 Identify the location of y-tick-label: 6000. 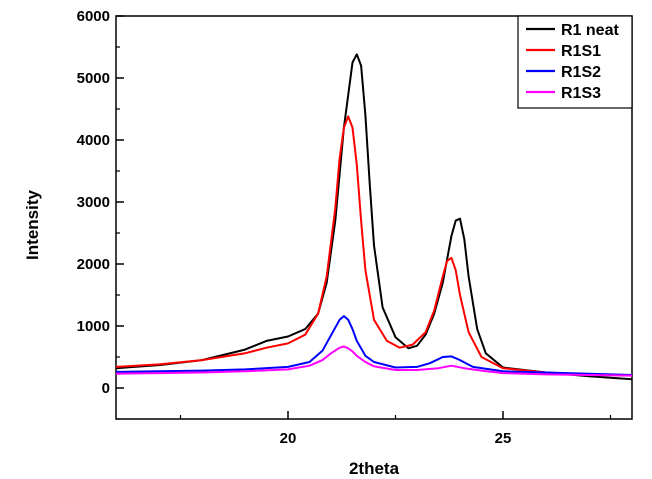
(93, 16).